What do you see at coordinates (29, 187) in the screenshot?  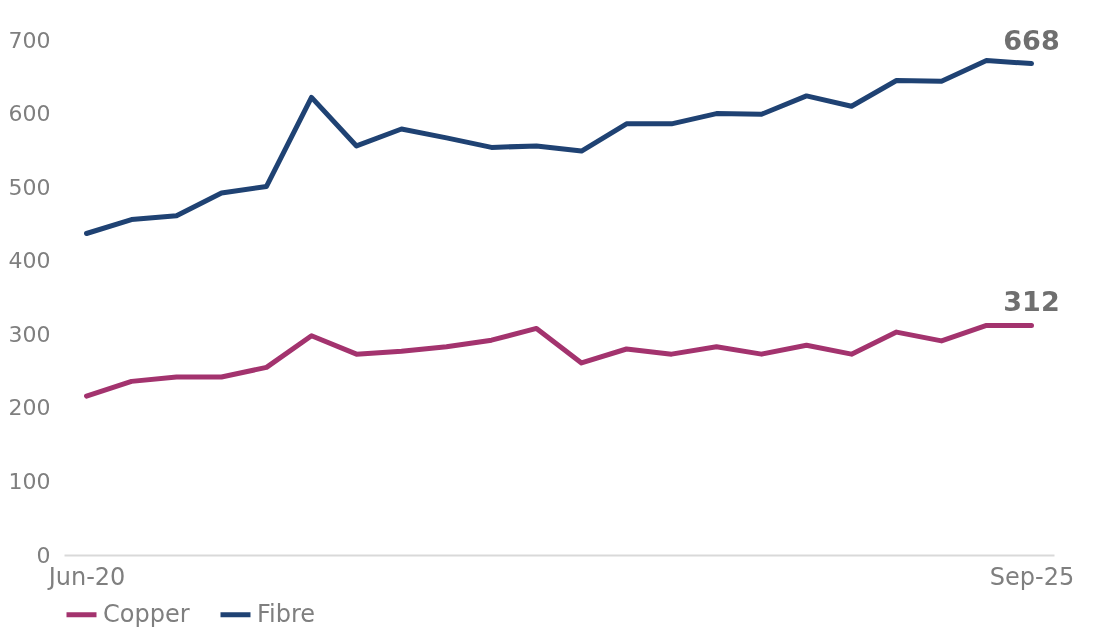 I see `y-tick-label: 500` at bounding box center [29, 187].